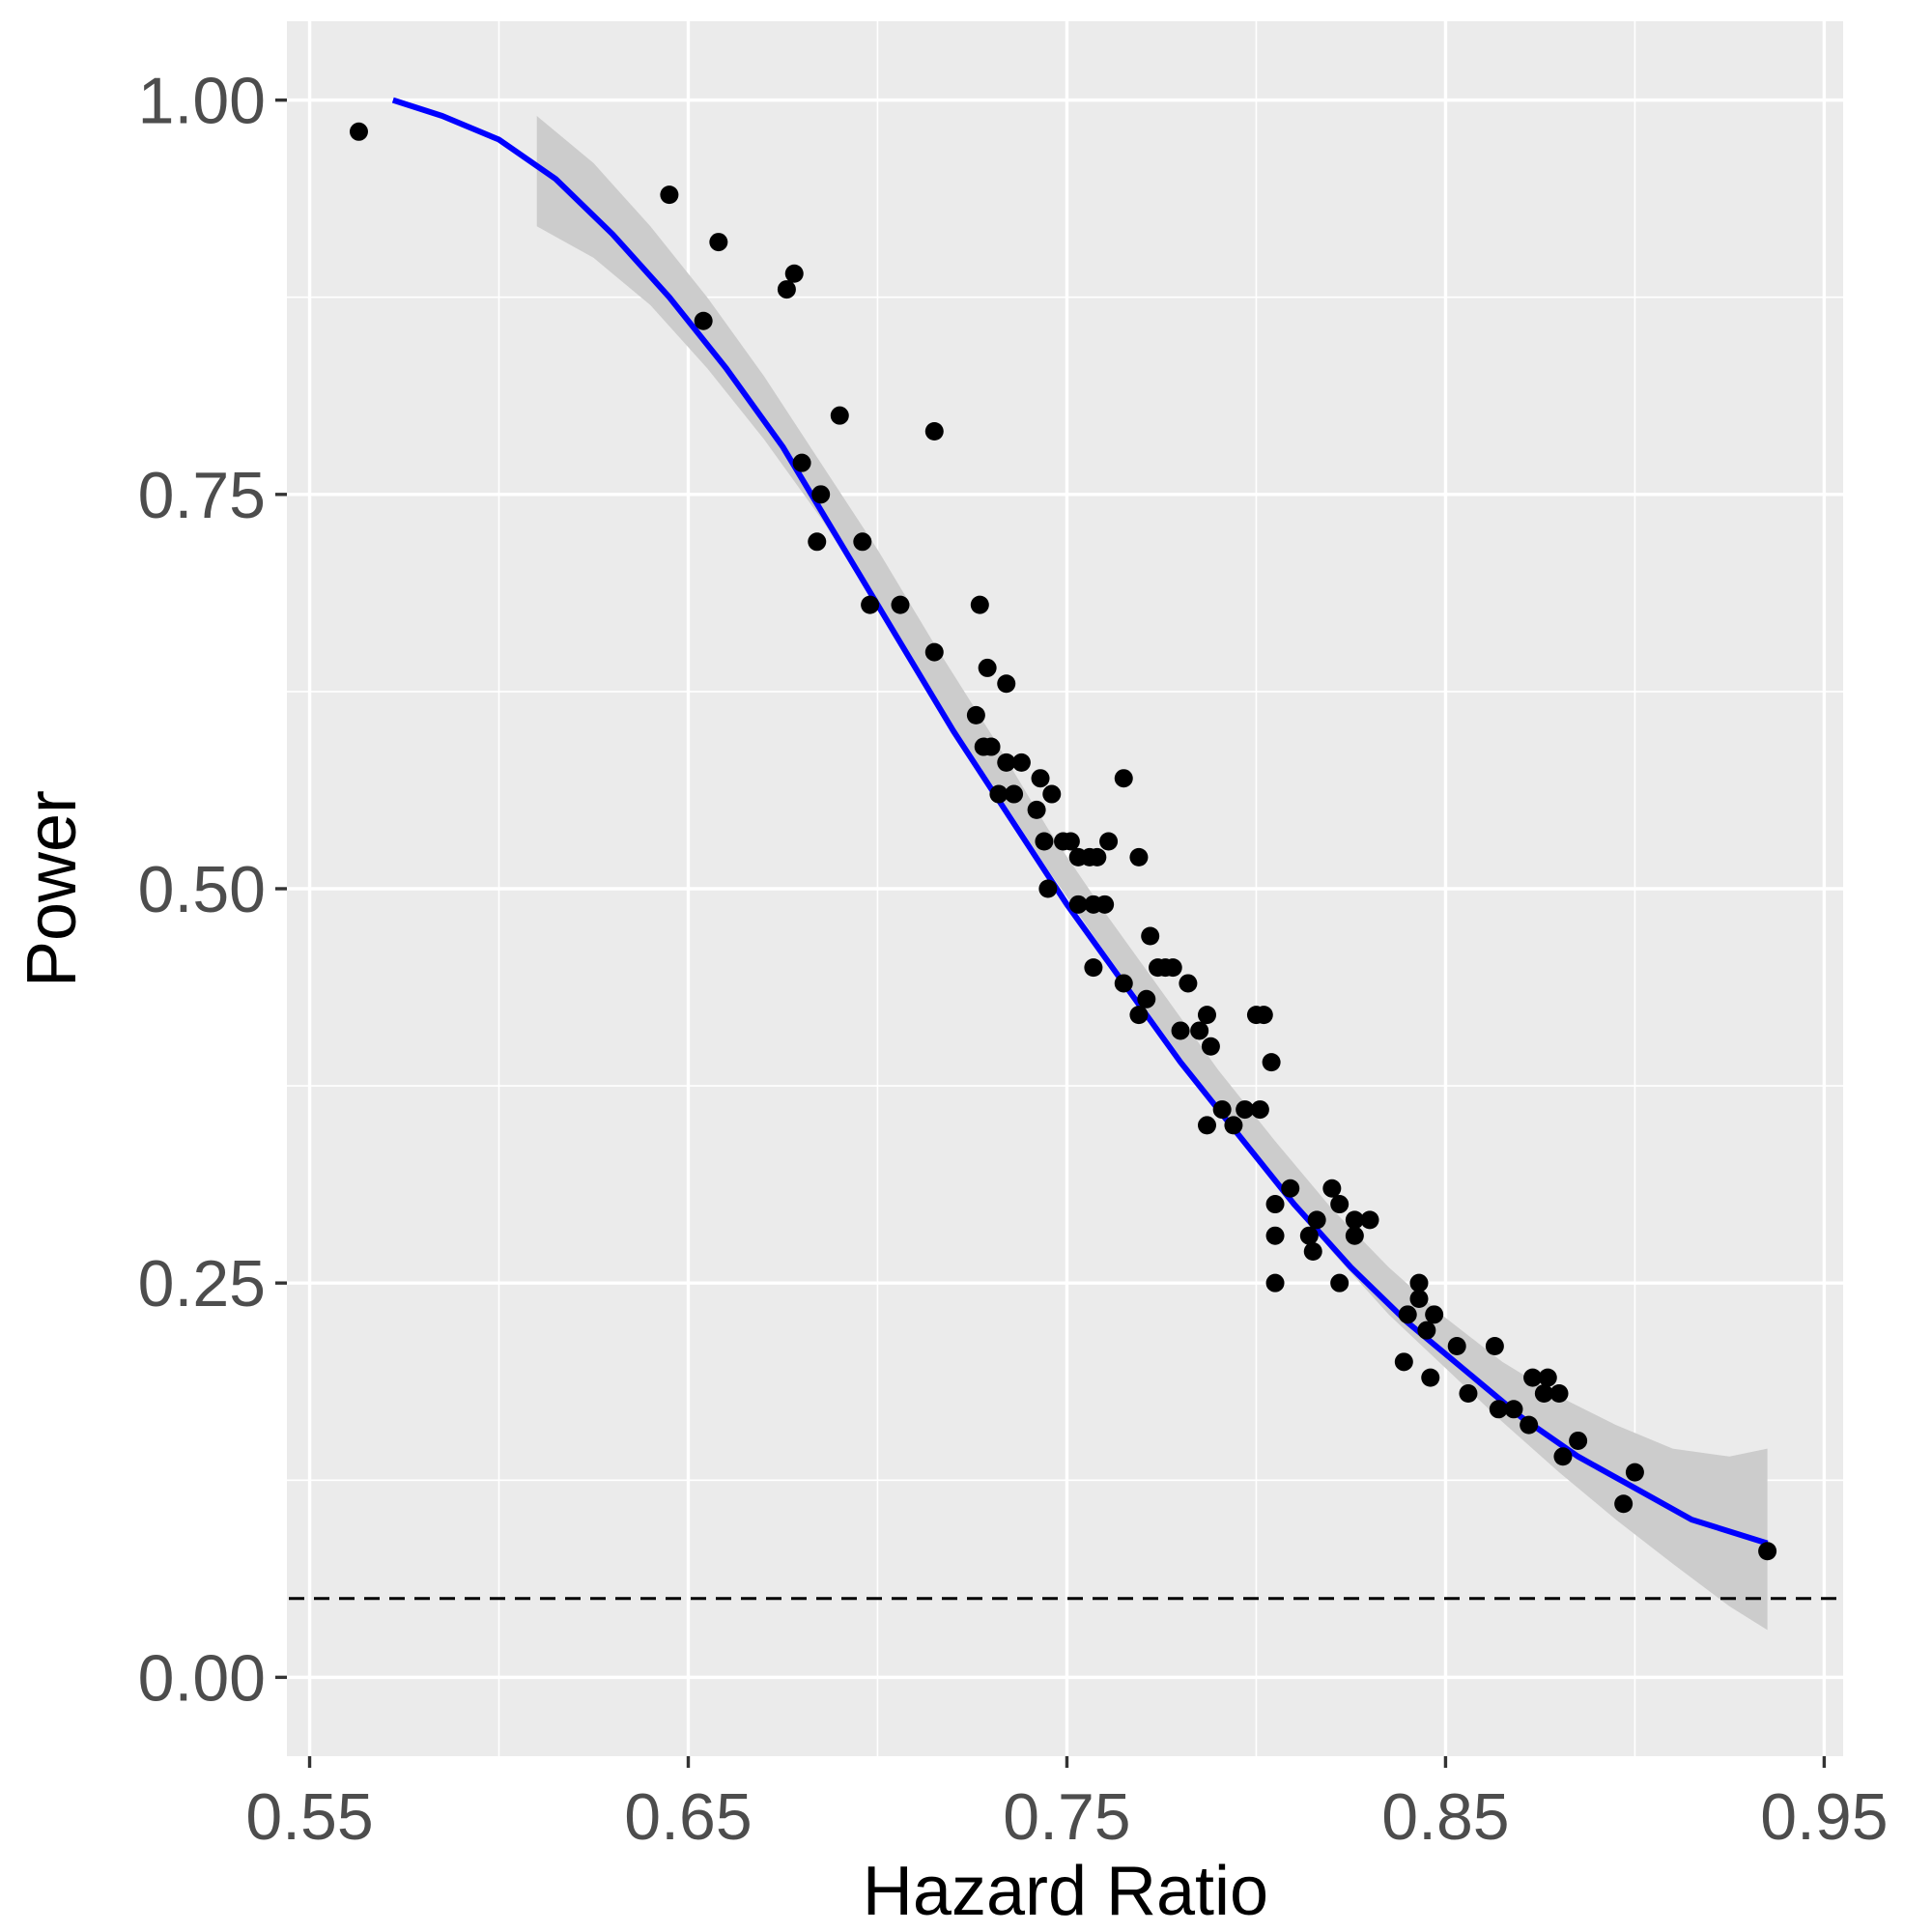 The image size is (1932, 1932). Describe the element at coordinates (52, 888) in the screenshot. I see `y-axis-title: Power` at that location.